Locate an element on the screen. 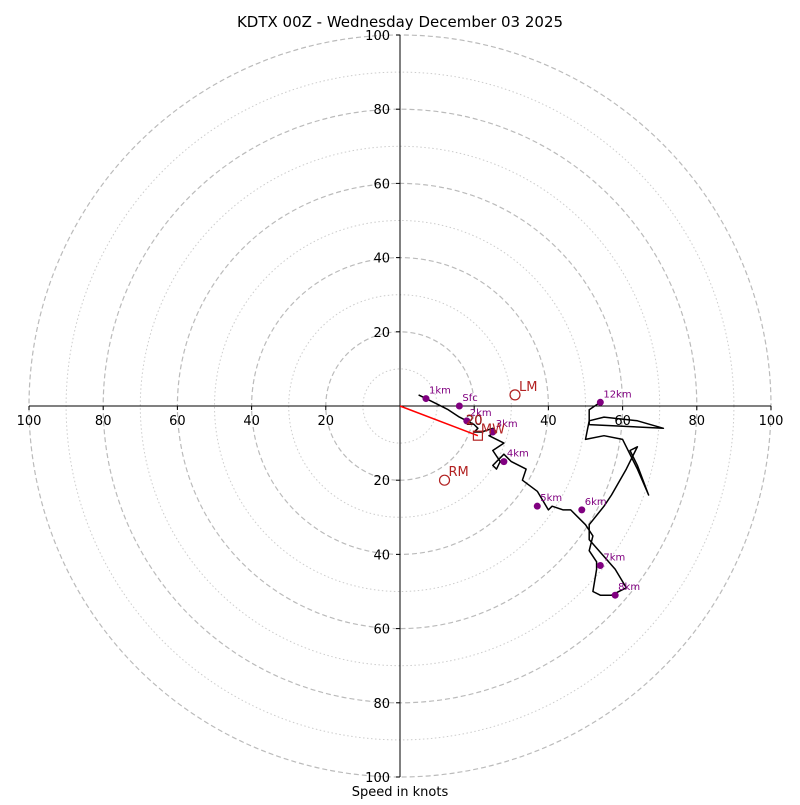 This screenshot has width=800, height=805. storm-motion-label: 20 is located at coordinates (474, 421).